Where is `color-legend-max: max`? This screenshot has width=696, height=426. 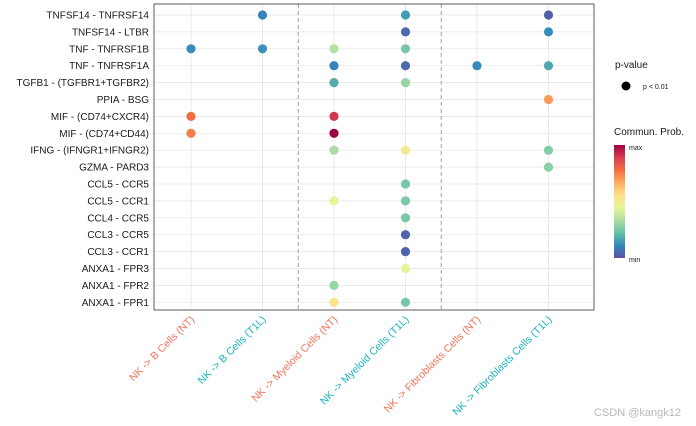
color-legend-max: max is located at coordinates (636, 148).